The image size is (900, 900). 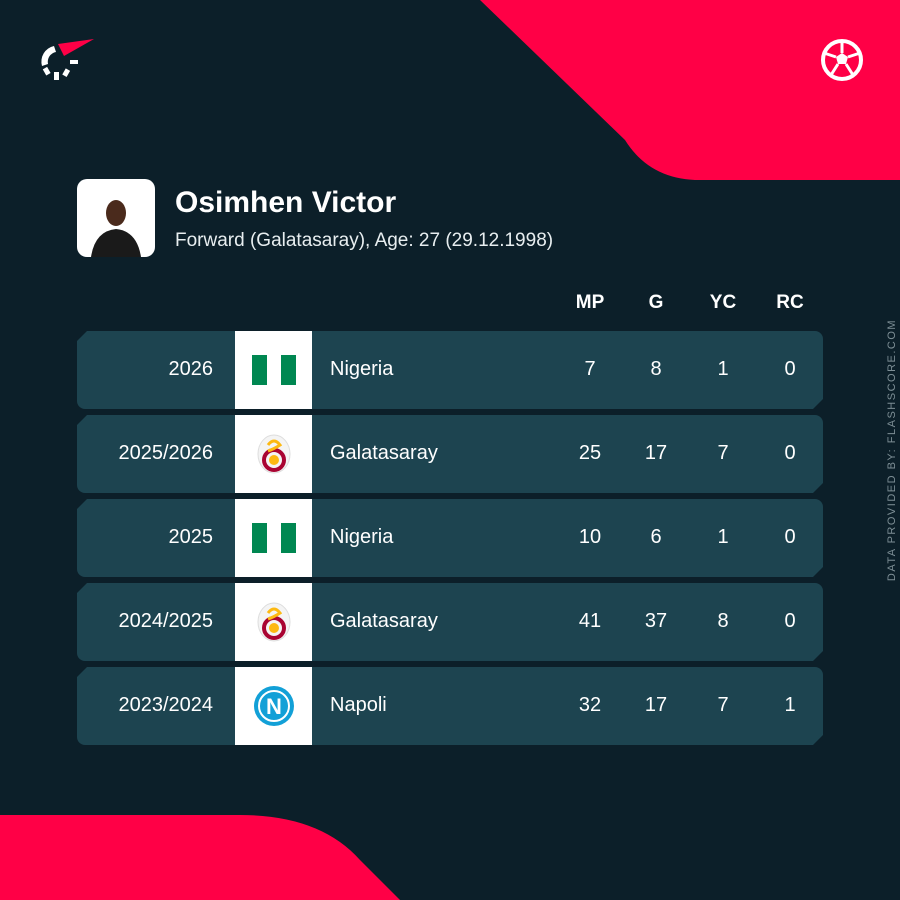 I want to click on header-mp: MP, so click(x=590, y=302).